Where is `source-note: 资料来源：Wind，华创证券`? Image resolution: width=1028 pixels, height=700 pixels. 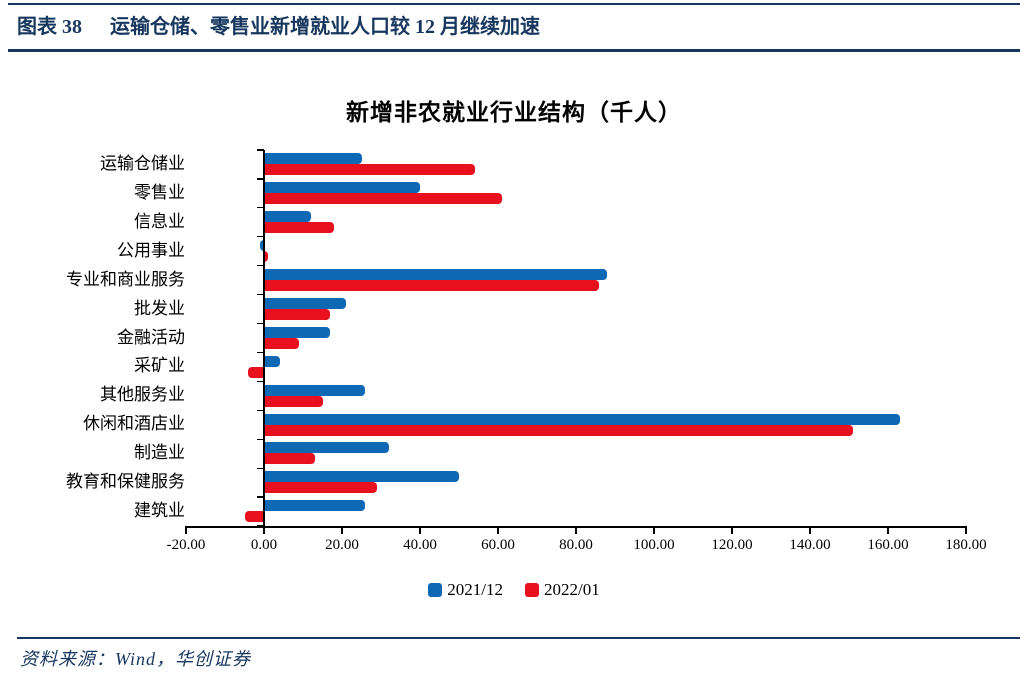
source-note: 资料来源：Wind，华创证券 is located at coordinates (136, 659).